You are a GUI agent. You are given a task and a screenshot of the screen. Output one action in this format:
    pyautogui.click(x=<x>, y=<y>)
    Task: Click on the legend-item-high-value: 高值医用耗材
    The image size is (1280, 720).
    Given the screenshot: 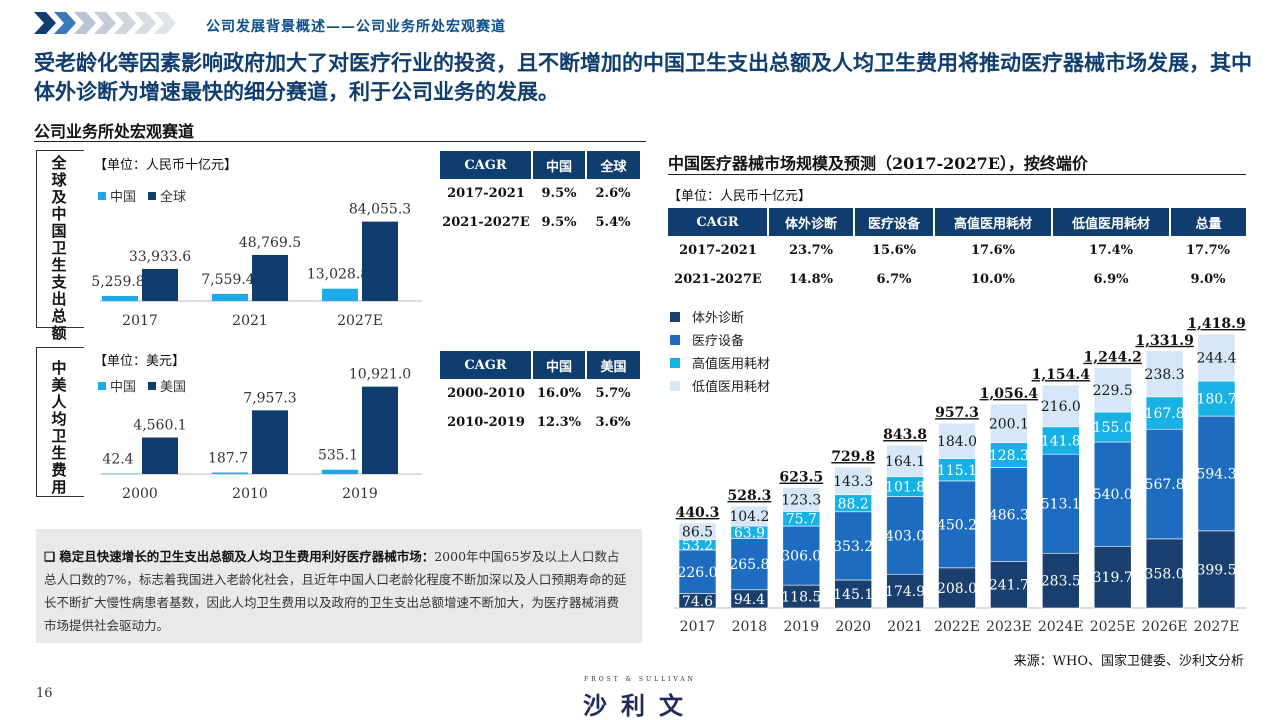 What is the action you would take?
    pyautogui.click(x=720, y=362)
    